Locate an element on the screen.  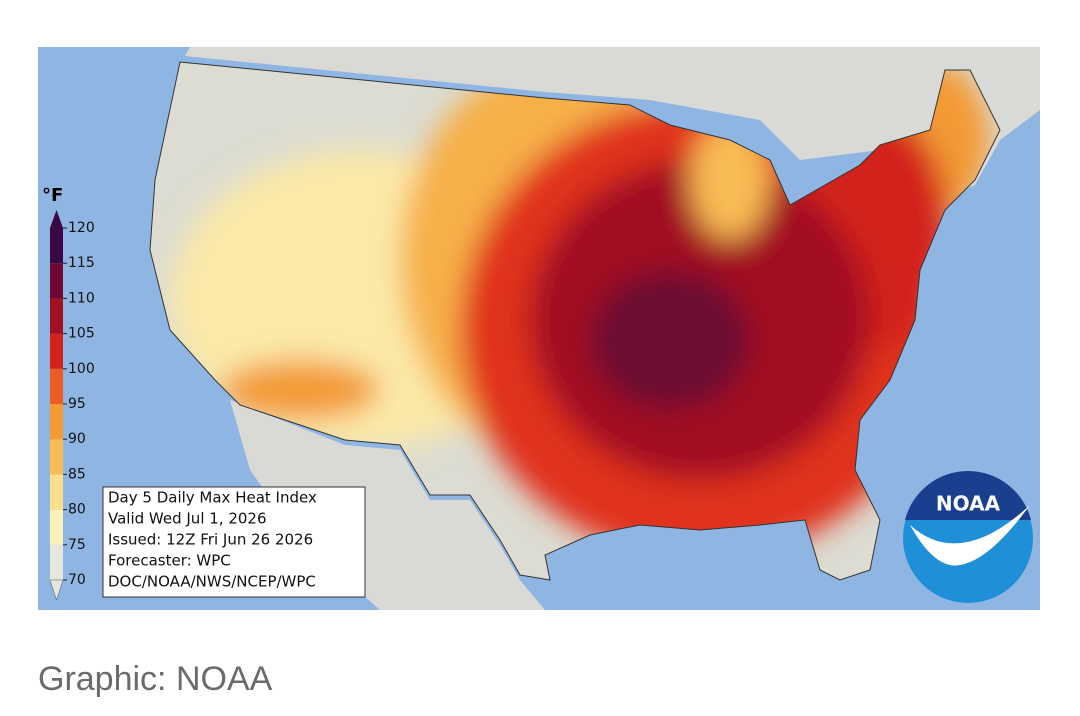
info-line: Valid Wed Jul 1, 2026 is located at coordinates (187, 519).